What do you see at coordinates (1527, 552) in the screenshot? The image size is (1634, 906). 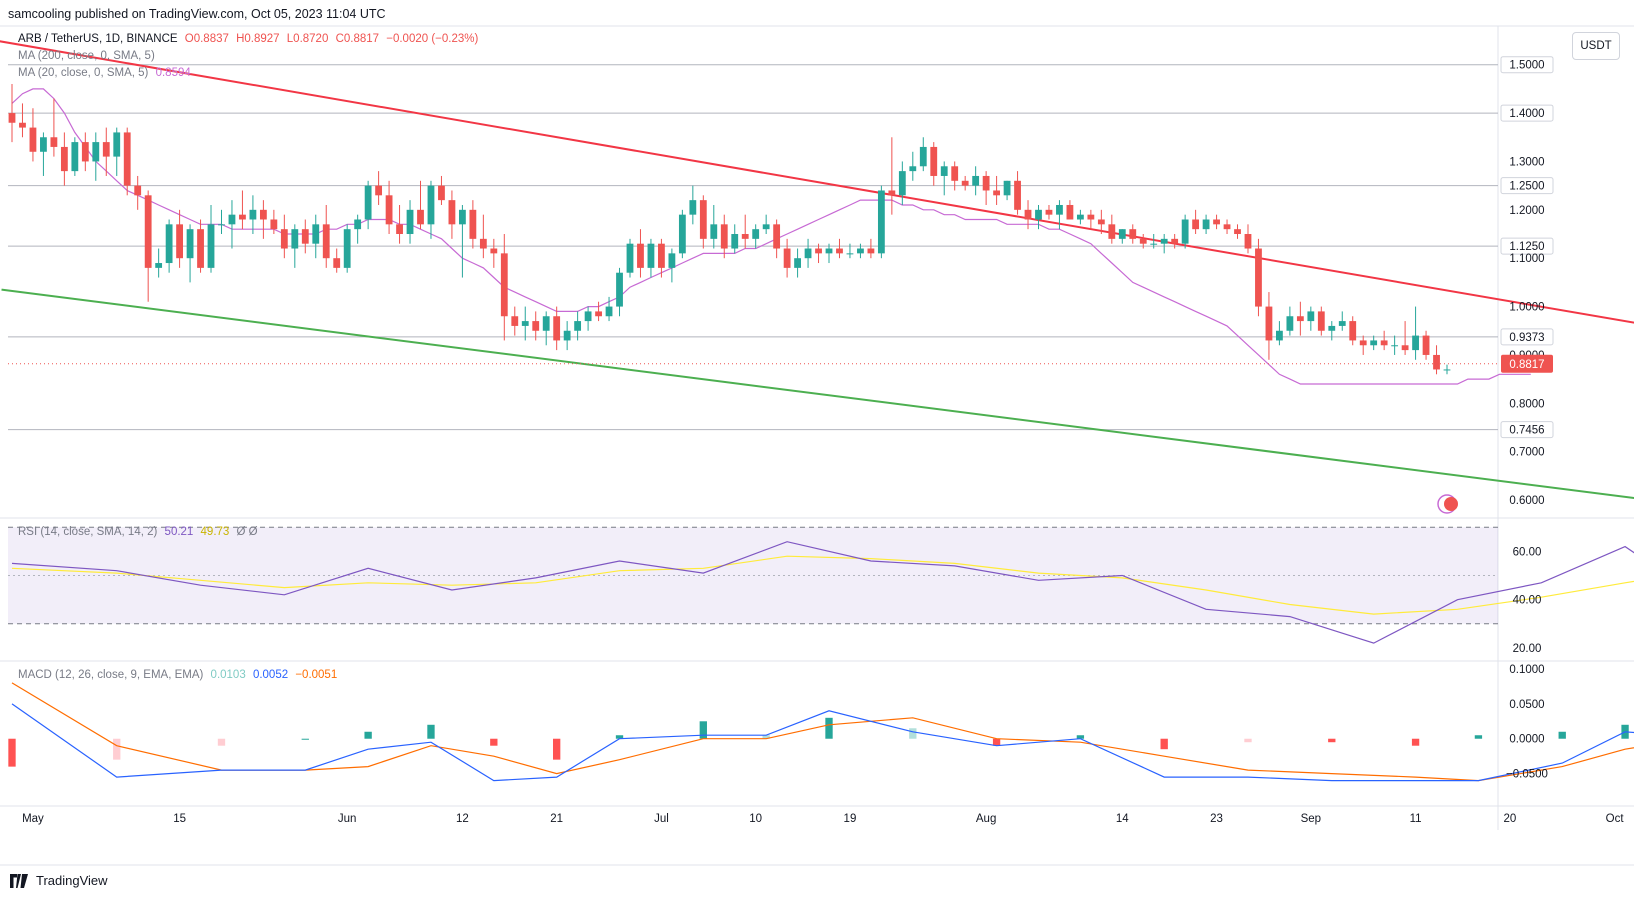 I see `rsi-tick-label: 60.00` at bounding box center [1527, 552].